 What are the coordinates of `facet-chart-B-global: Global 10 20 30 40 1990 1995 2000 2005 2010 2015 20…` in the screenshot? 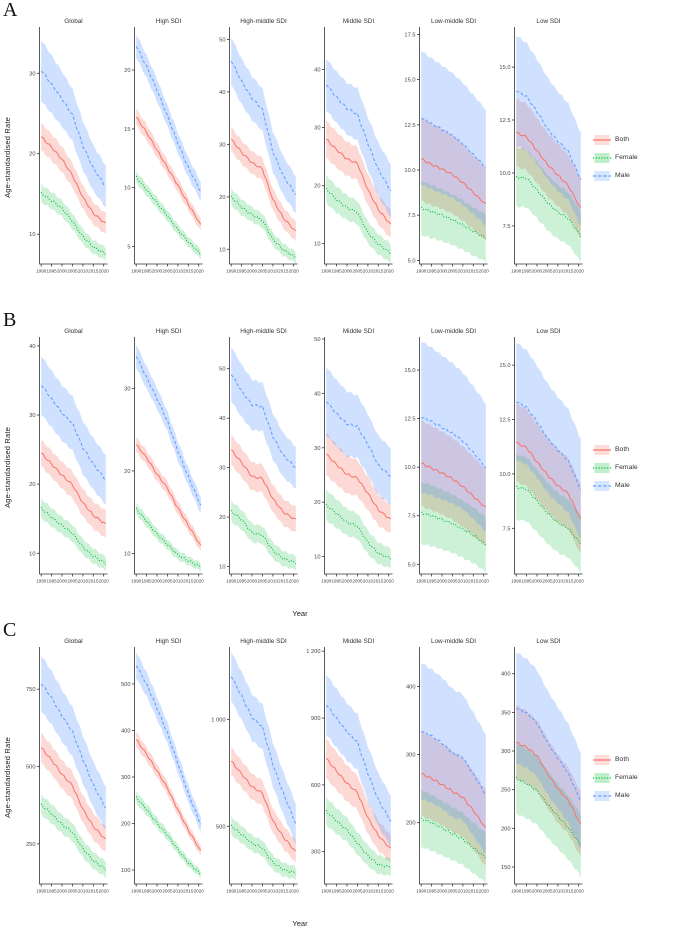 It's located at (69, 456).